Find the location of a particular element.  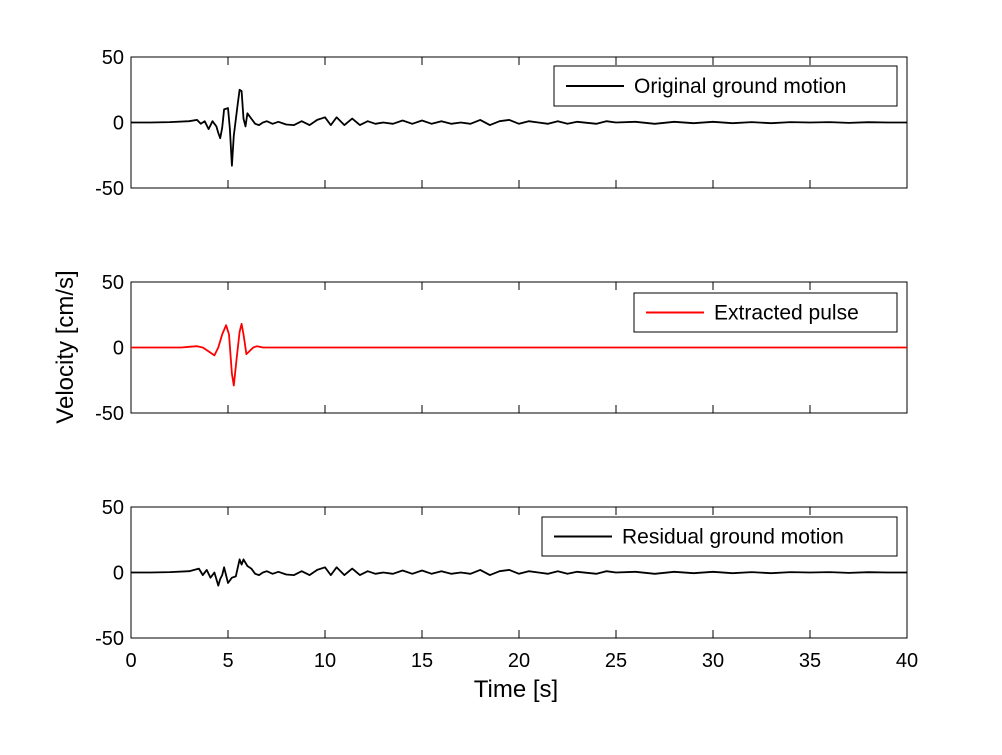

legend-label: Residual ground motion is located at coordinates (733, 537).